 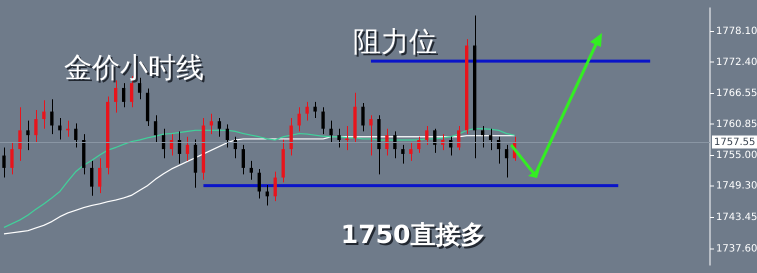 I want to click on y-tick-label: 1766.55, so click(x=736, y=94).